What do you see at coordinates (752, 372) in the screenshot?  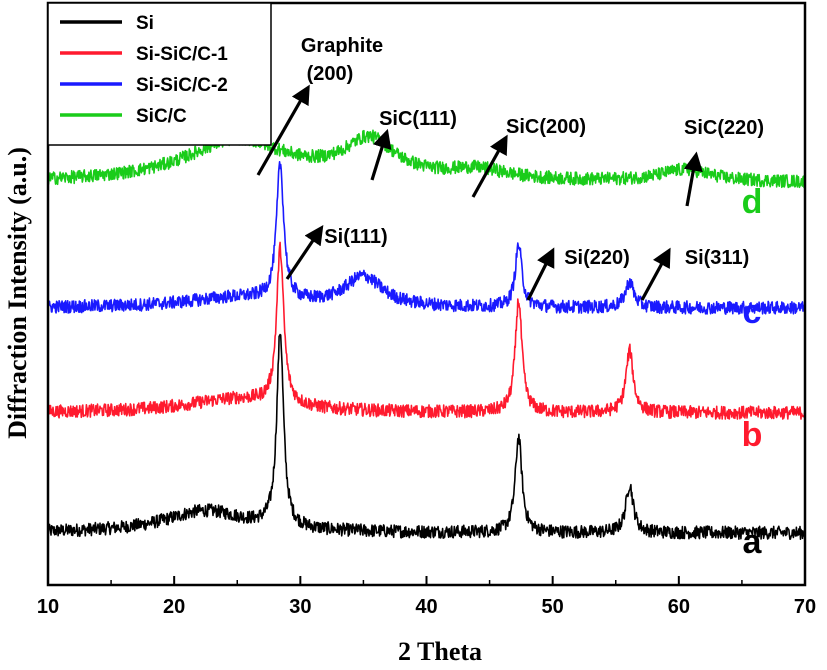 I see `curve-letters-layer: a b c d` at bounding box center [752, 372].